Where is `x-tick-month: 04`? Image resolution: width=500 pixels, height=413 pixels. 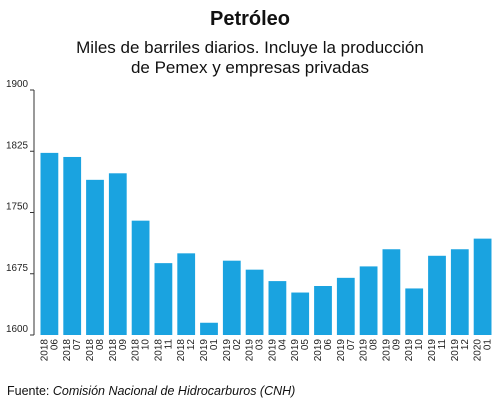 x-tick-month: 04 is located at coordinates (282, 345).